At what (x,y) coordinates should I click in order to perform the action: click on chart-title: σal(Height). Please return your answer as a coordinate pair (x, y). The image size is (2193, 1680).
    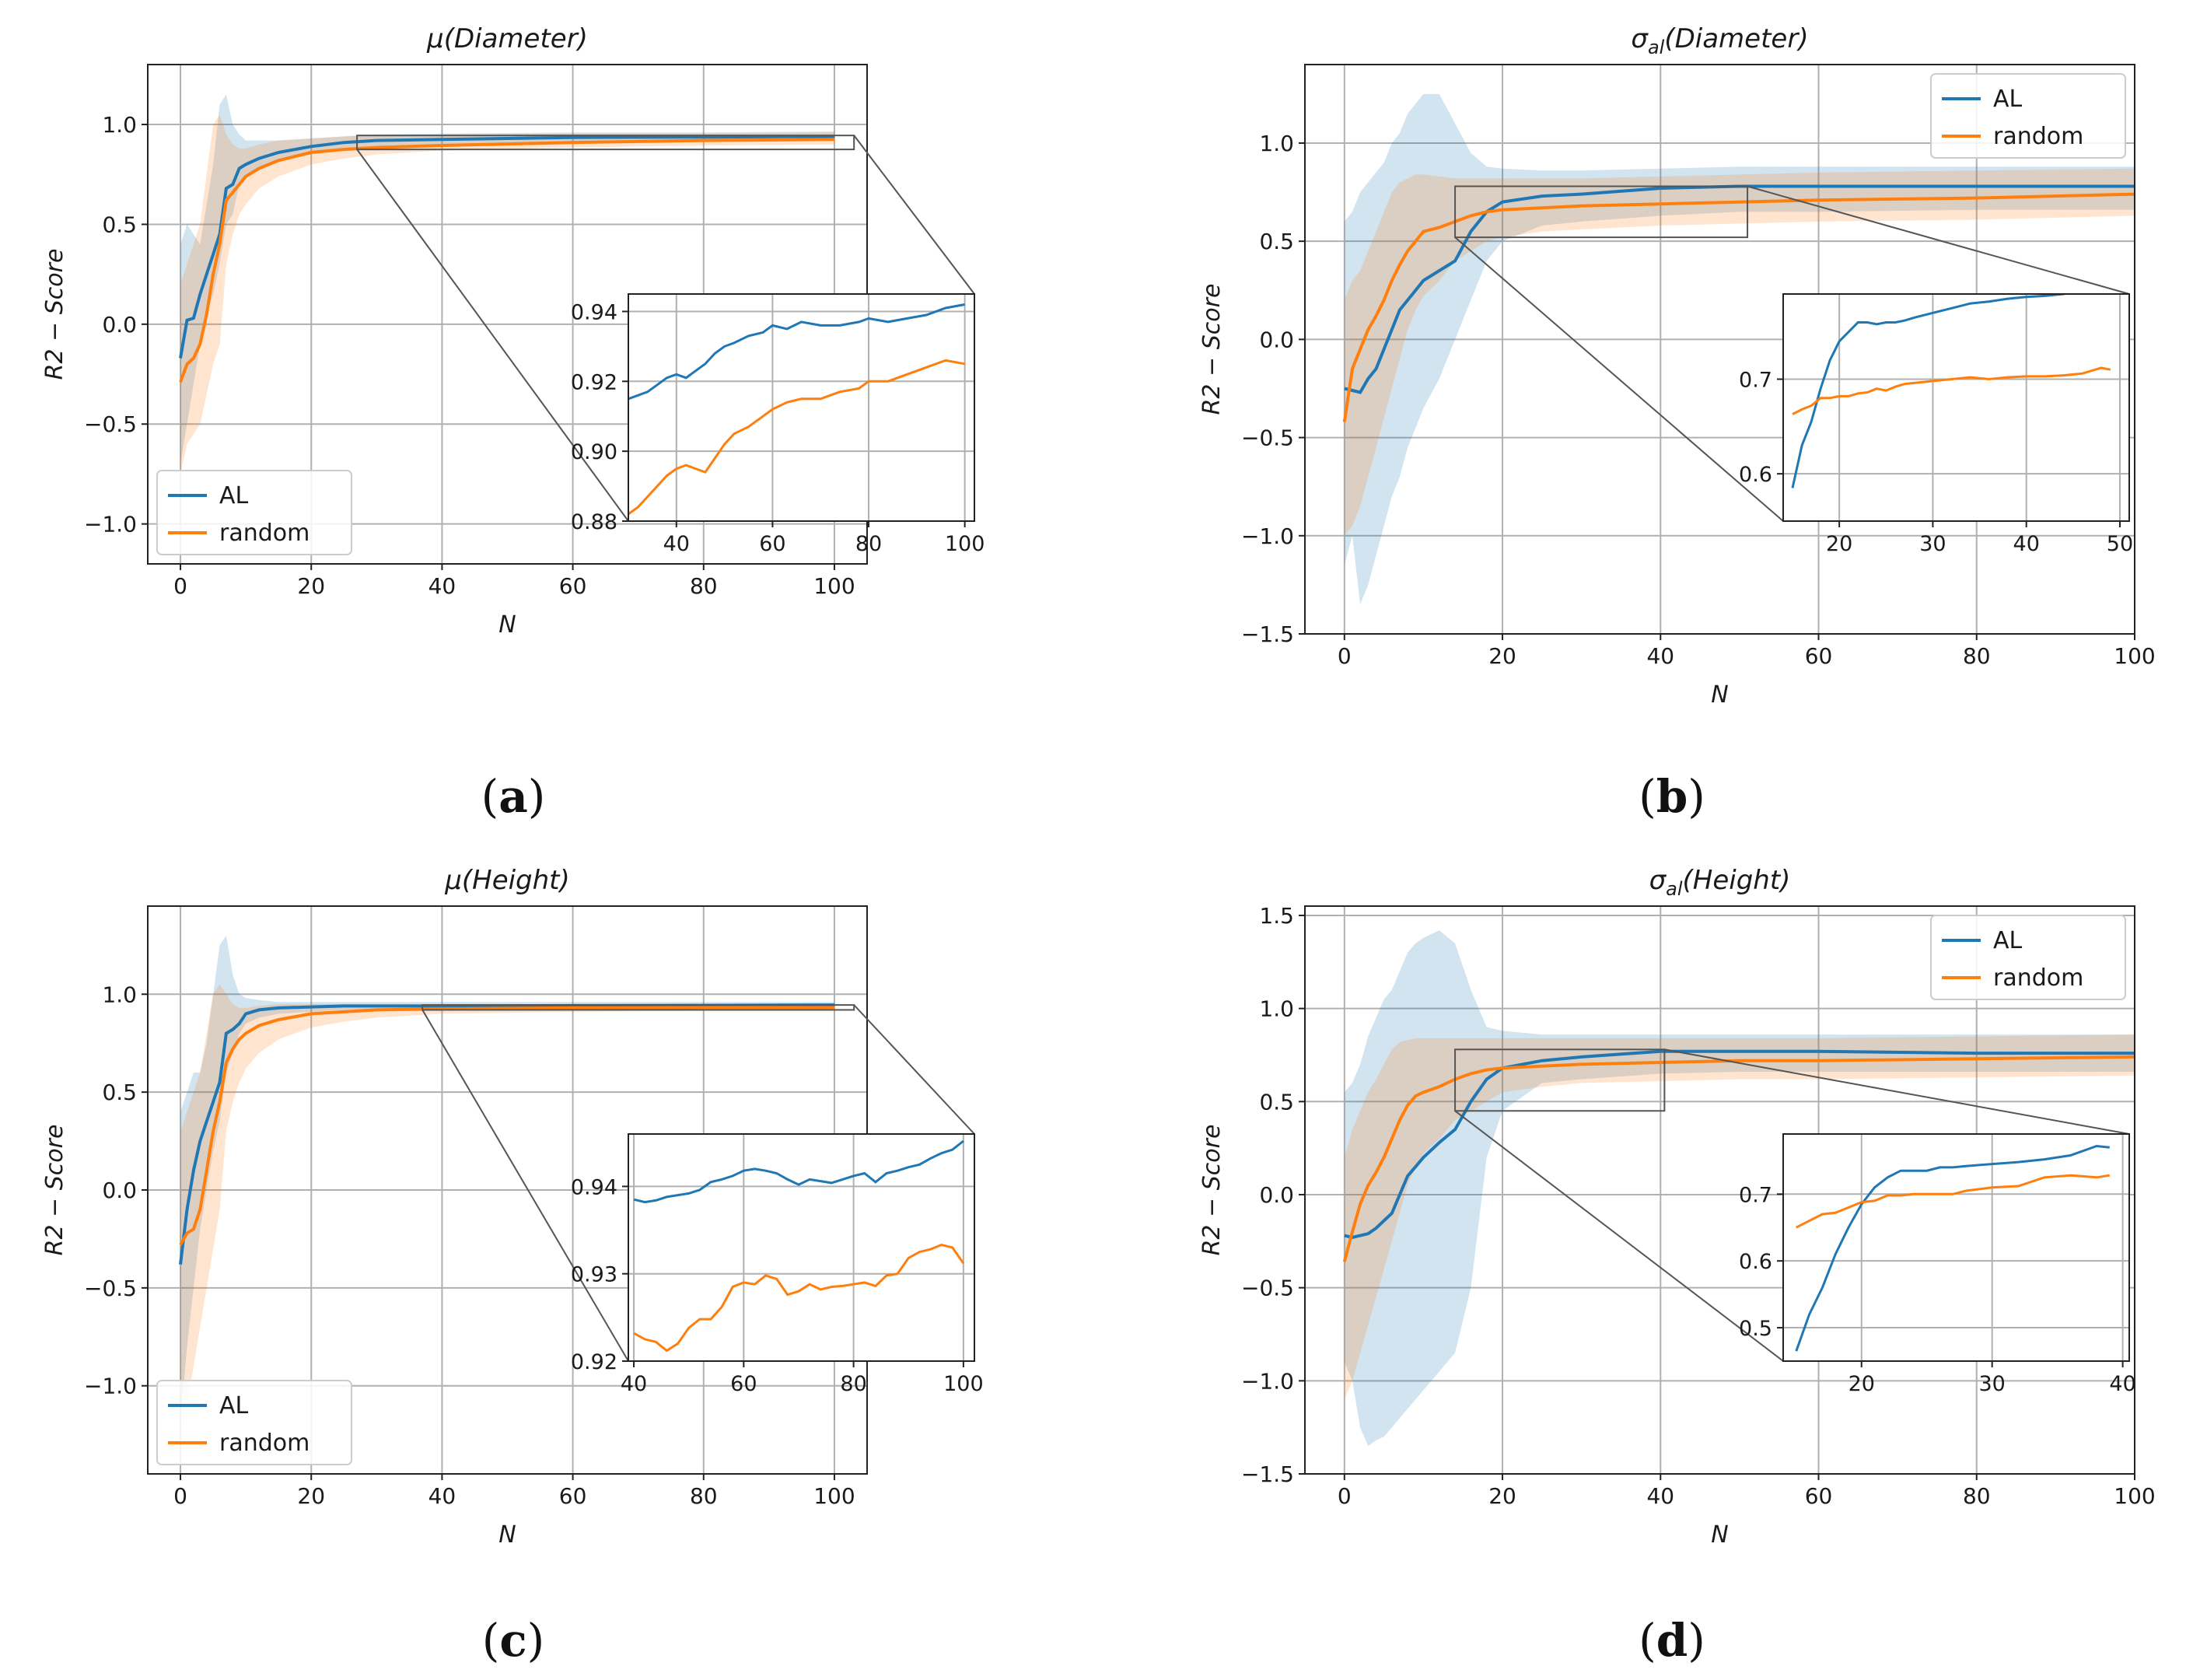
    Looking at the image, I should click on (1720, 883).